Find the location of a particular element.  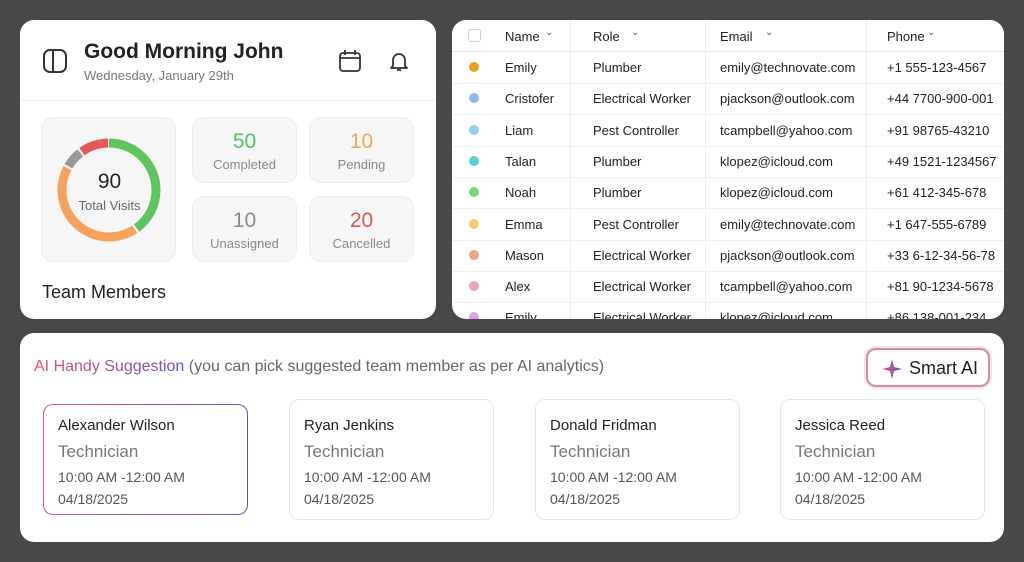

calendar-icon is located at coordinates (350, 61).